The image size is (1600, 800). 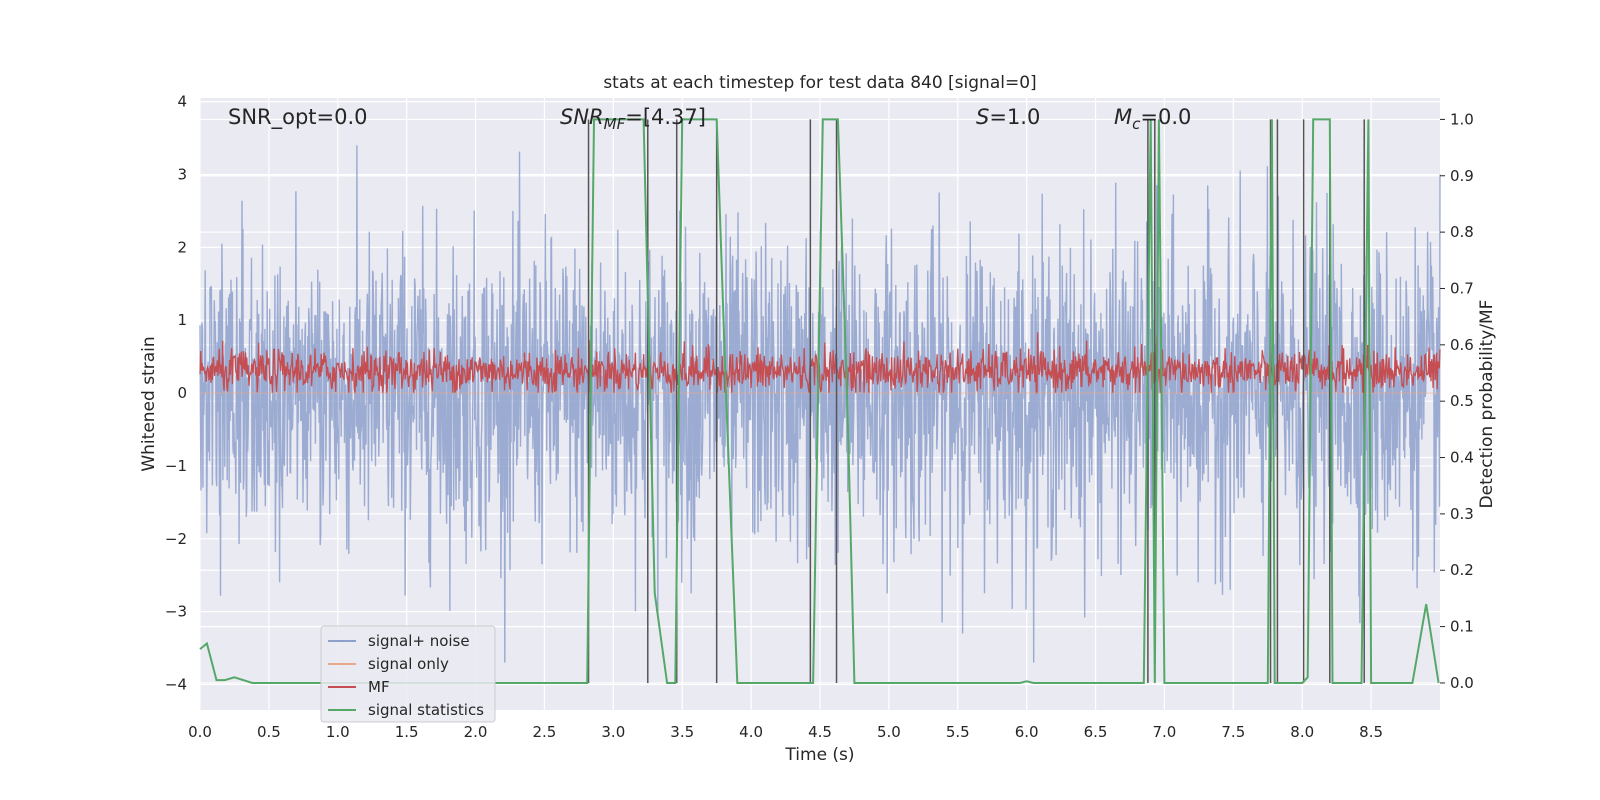 I want to click on y-left-tick-label: −3, so click(x=176, y=612).